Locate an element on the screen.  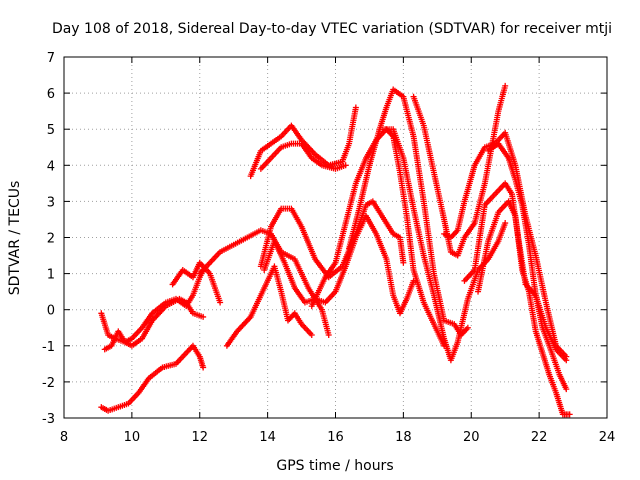
x-tick-label: 8 is located at coordinates (64, 437).